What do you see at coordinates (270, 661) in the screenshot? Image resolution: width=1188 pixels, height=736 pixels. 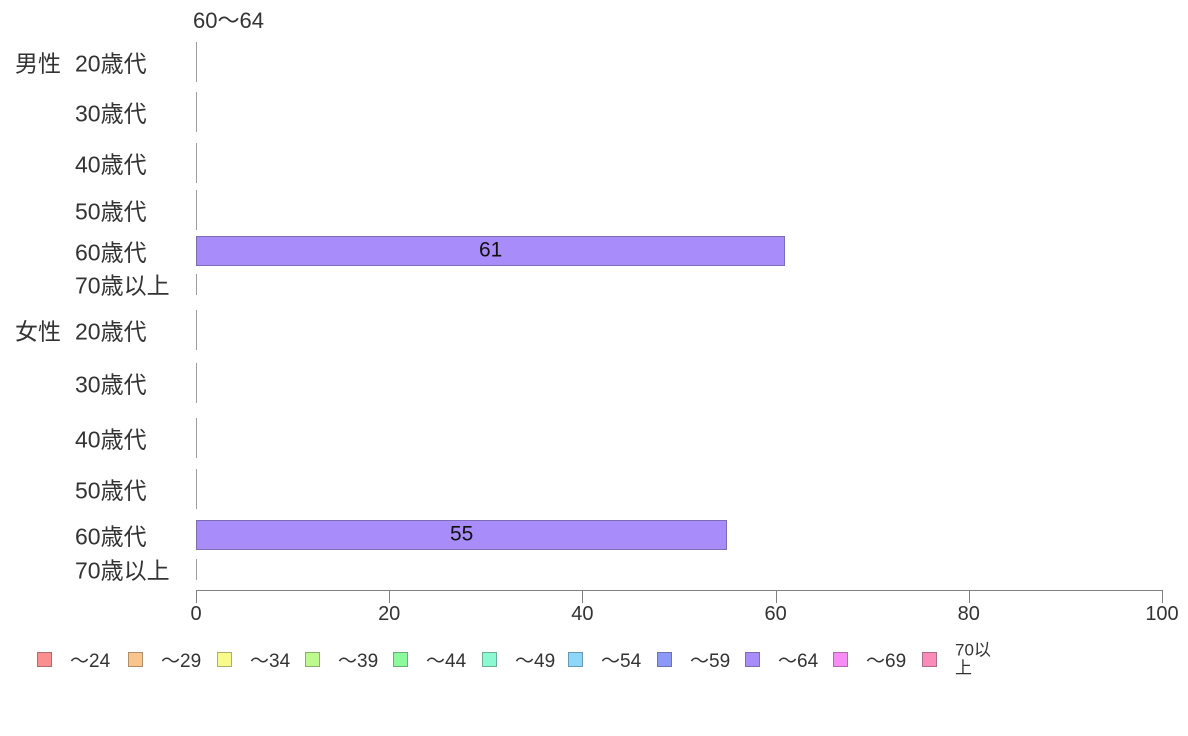 I see `legend-label: ～34` at bounding box center [270, 661].